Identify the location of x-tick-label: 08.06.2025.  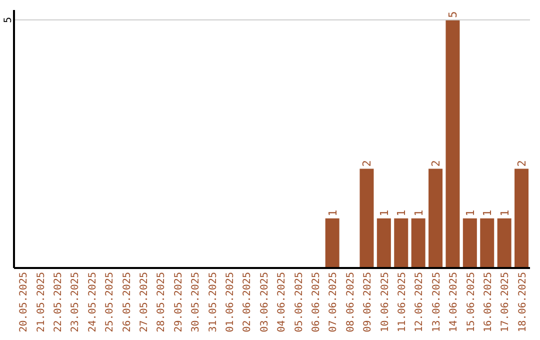
(350, 302).